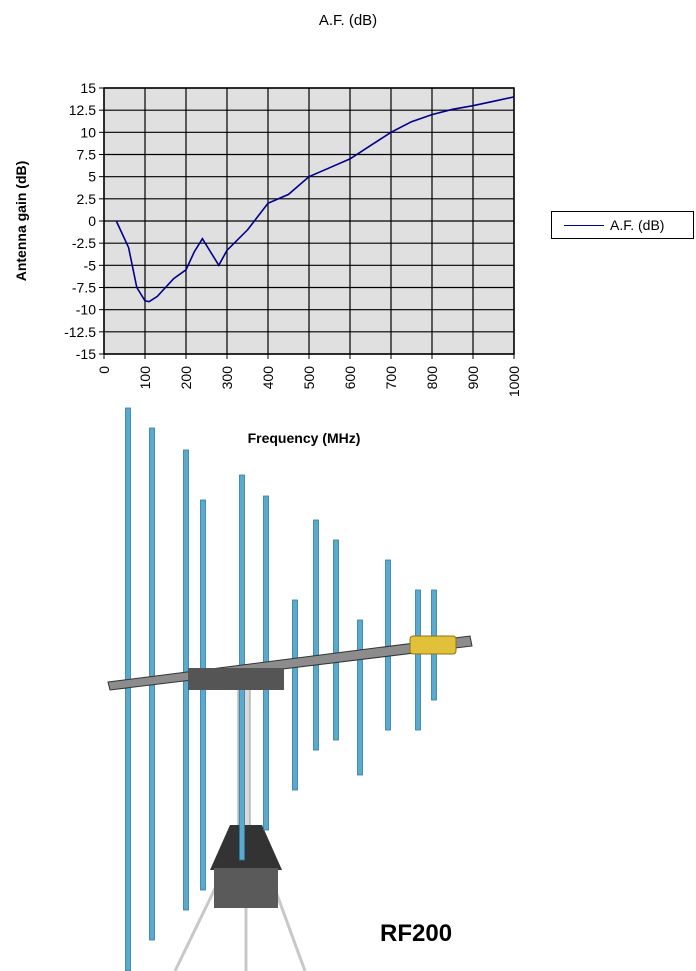 This screenshot has width=696, height=971. Describe the element at coordinates (432, 378) in the screenshot. I see `x-tick-label: 800` at that location.